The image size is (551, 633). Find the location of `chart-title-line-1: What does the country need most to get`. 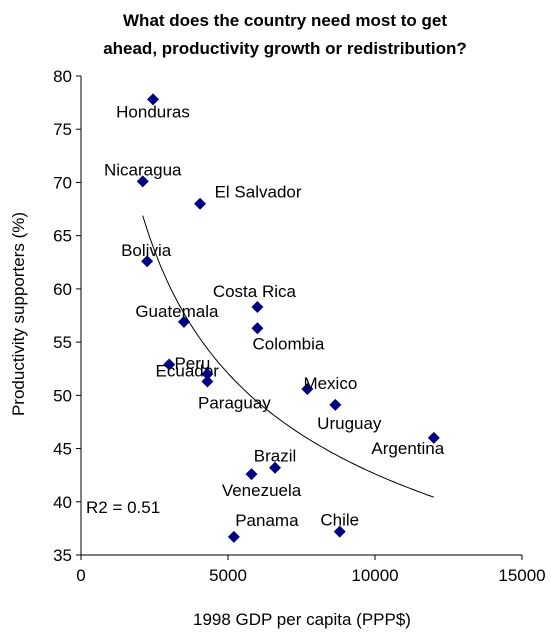

chart-title-line-1: What does the country need most to get is located at coordinates (285, 20).